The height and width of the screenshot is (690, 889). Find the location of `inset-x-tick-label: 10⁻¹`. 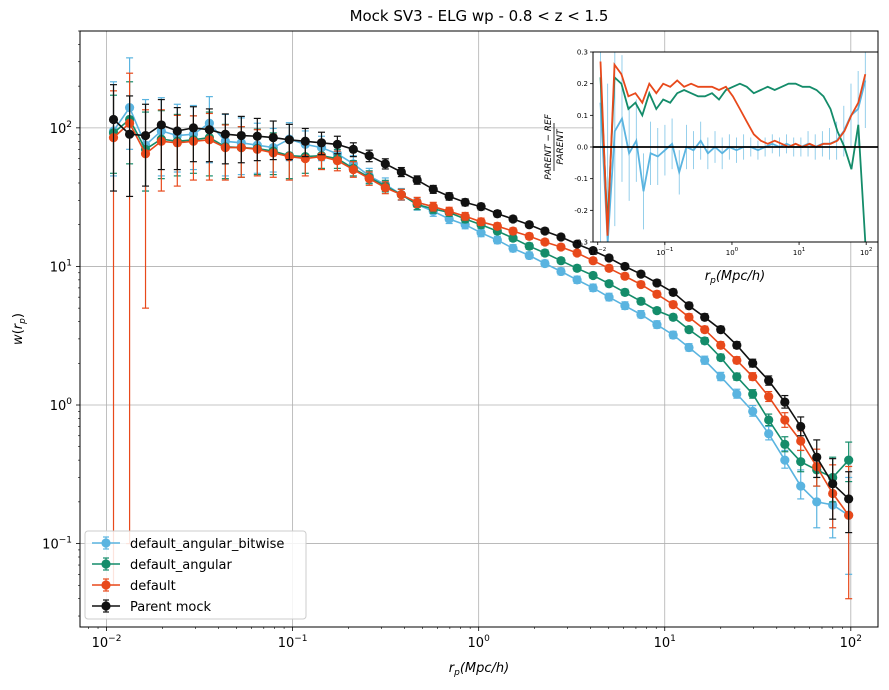

inset-x-tick-label: 10⁻¹ is located at coordinates (664, 252).